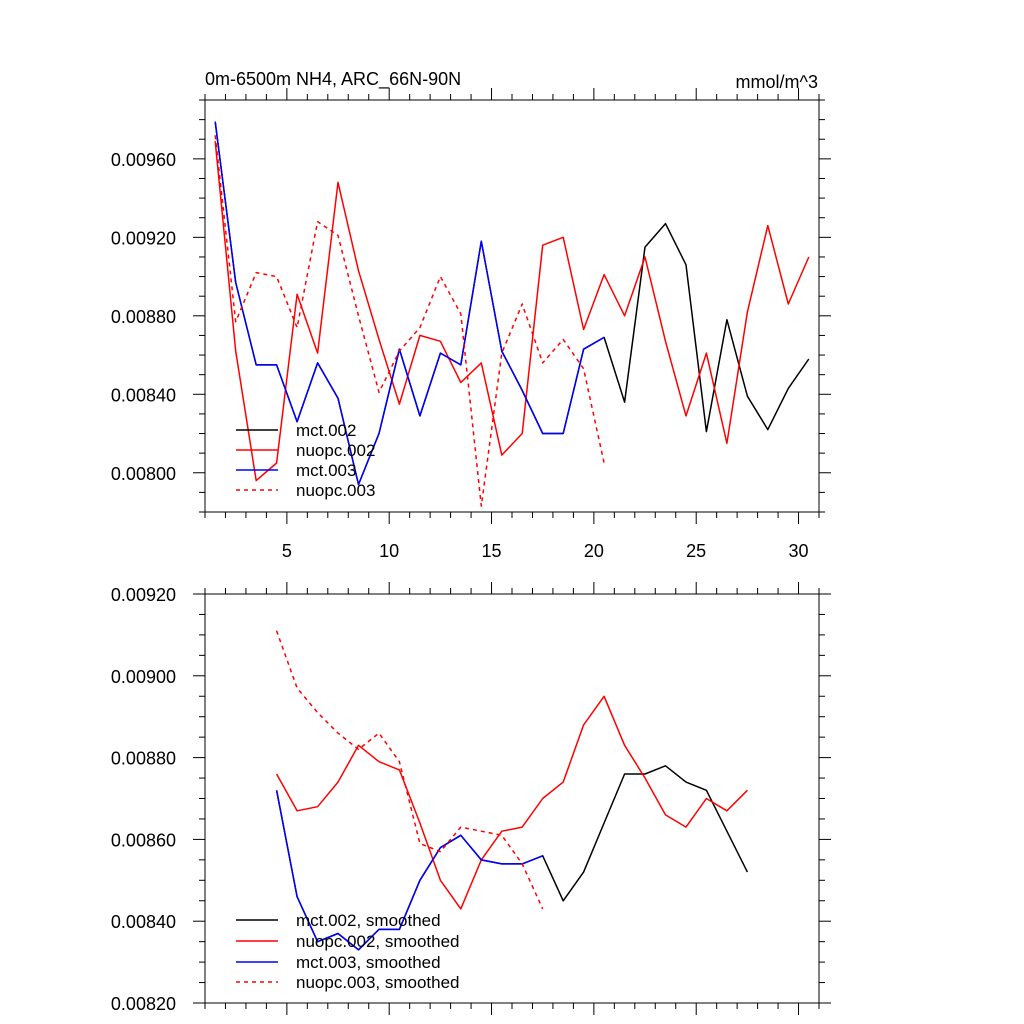 The image size is (1024, 1024). Describe the element at coordinates (492, 551) in the screenshot. I see `top-x-tick-label: 15` at that location.